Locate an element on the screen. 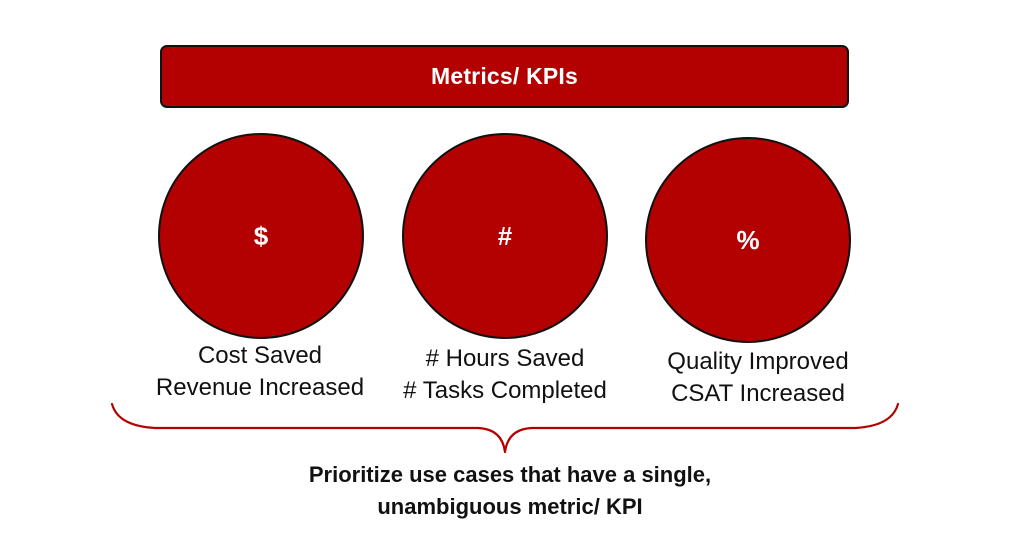 Image resolution: width=1024 pixels, height=534 pixels. header-title: Metrics/ KPIs is located at coordinates (504, 76).